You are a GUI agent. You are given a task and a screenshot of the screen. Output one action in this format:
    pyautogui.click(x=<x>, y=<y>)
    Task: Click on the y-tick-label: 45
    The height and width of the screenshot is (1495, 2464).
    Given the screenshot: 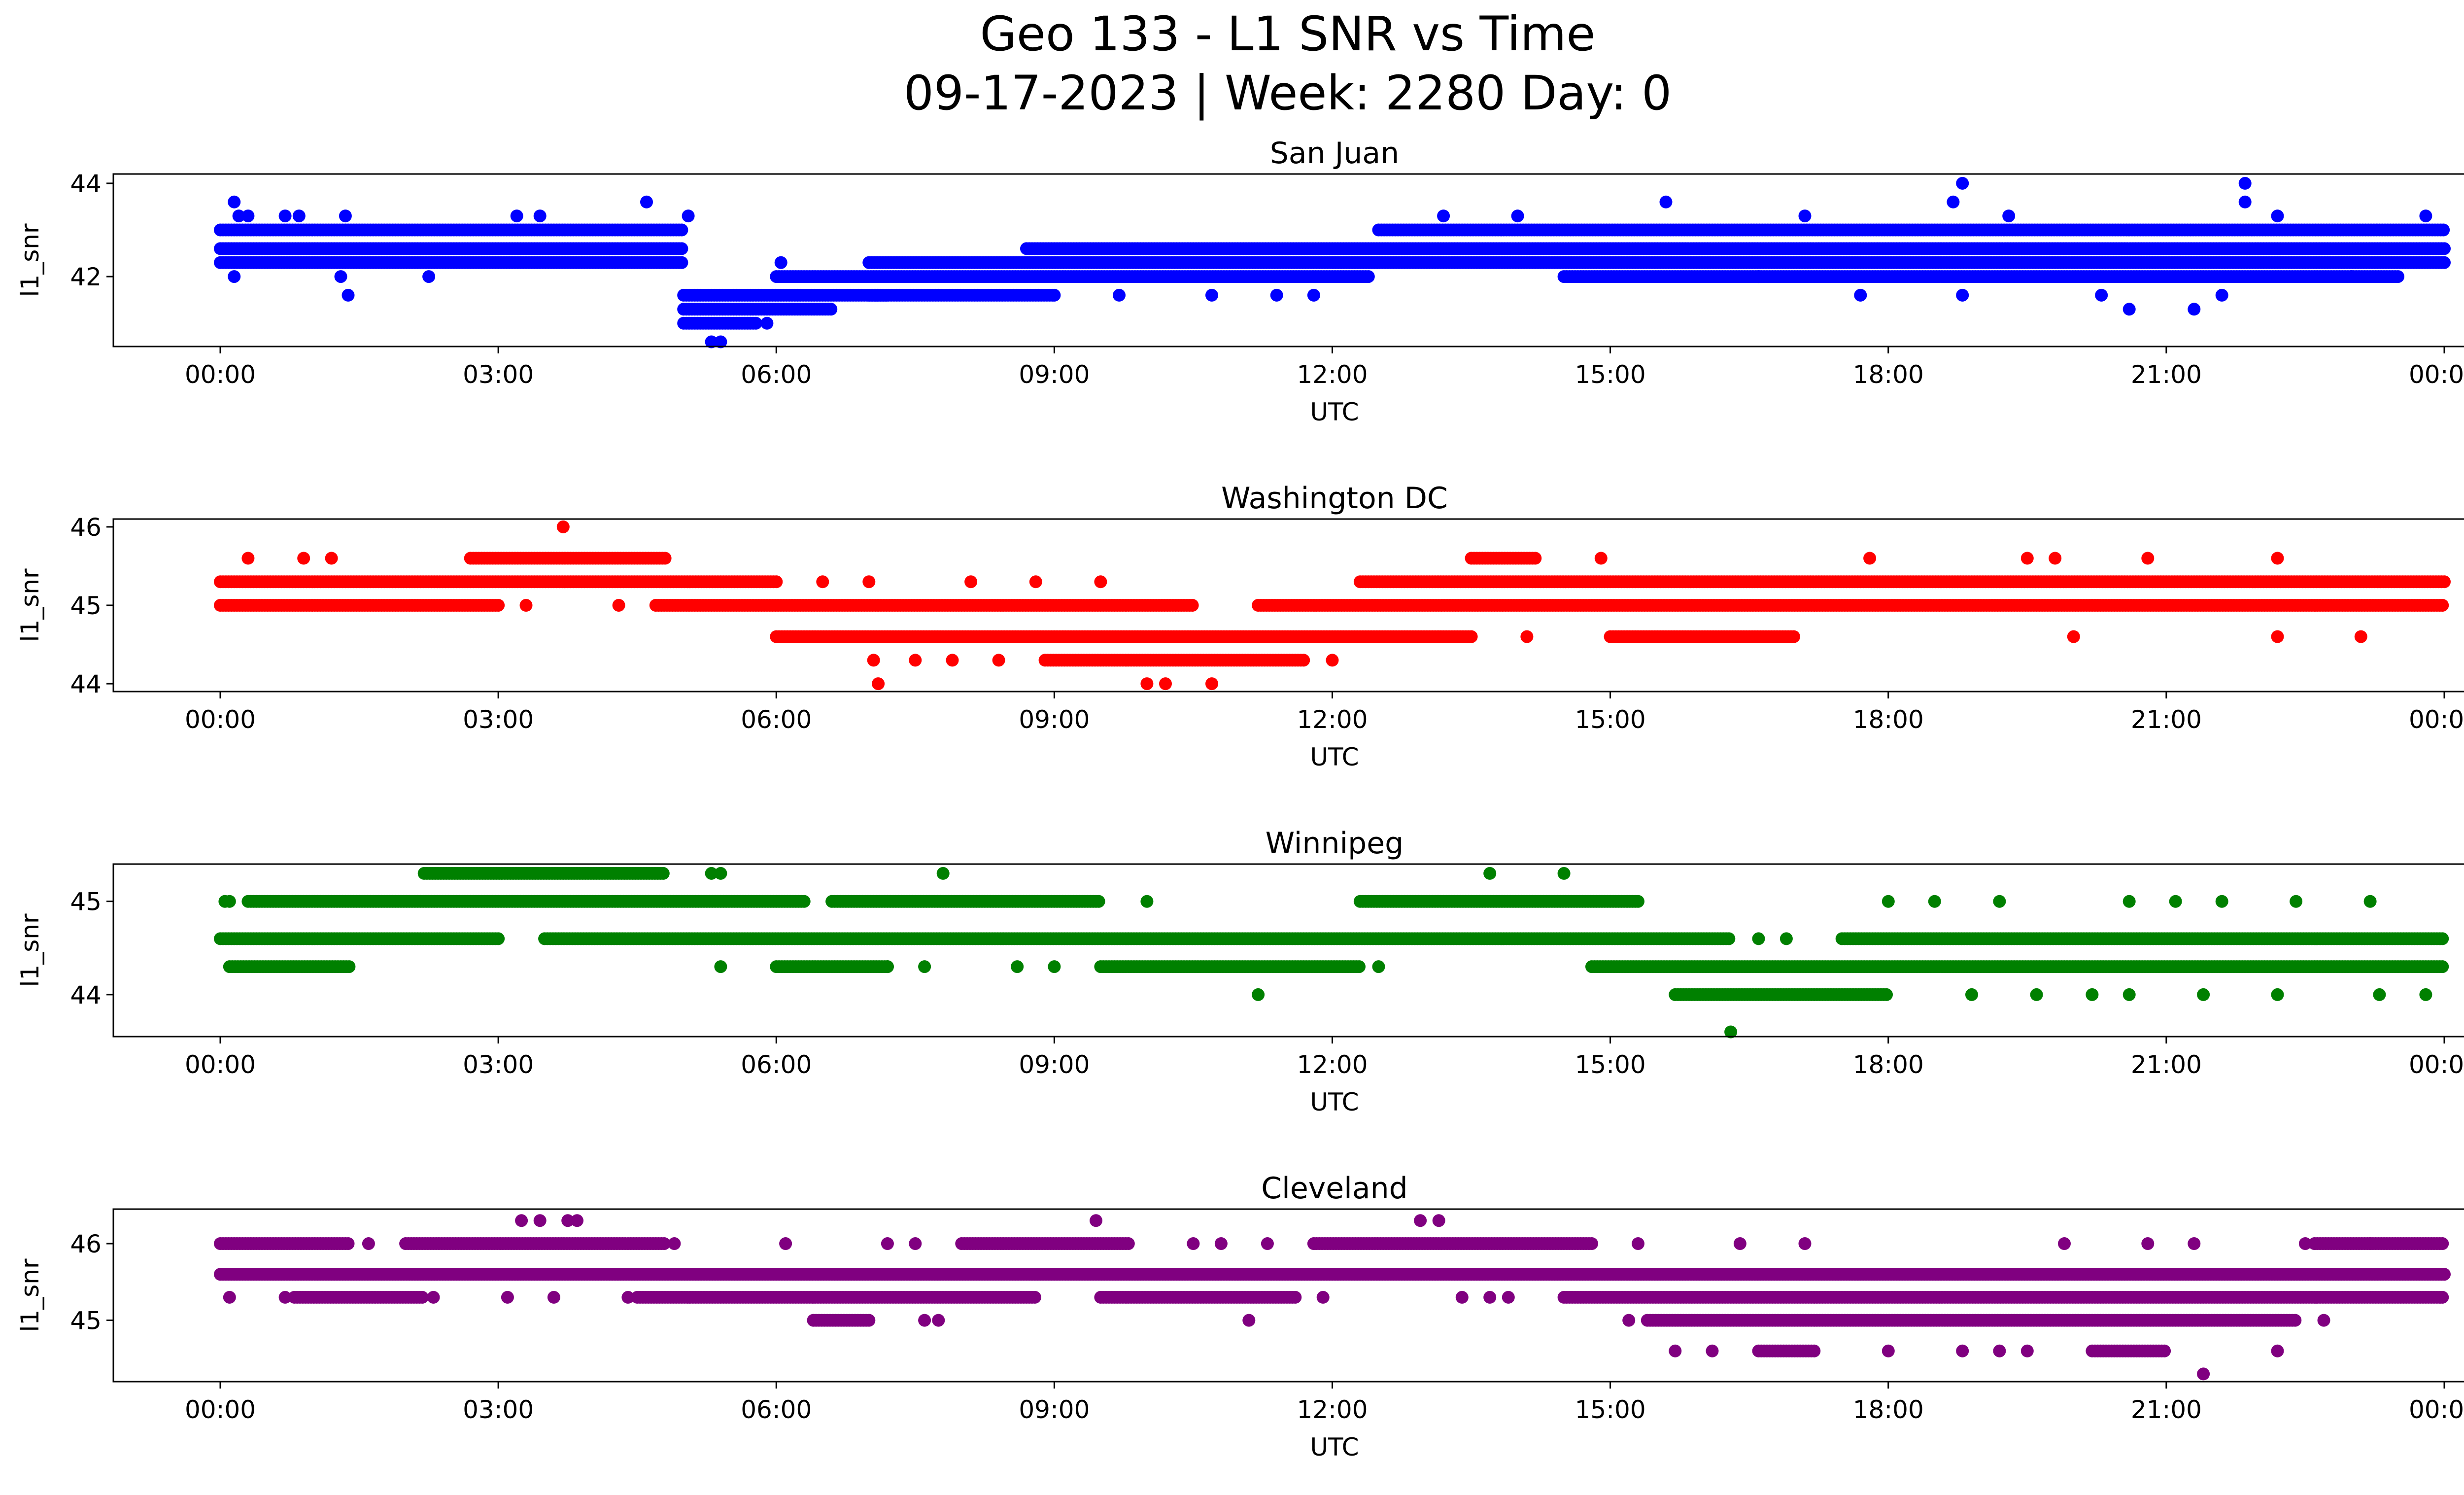 What is the action you would take?
    pyautogui.click(x=86, y=605)
    